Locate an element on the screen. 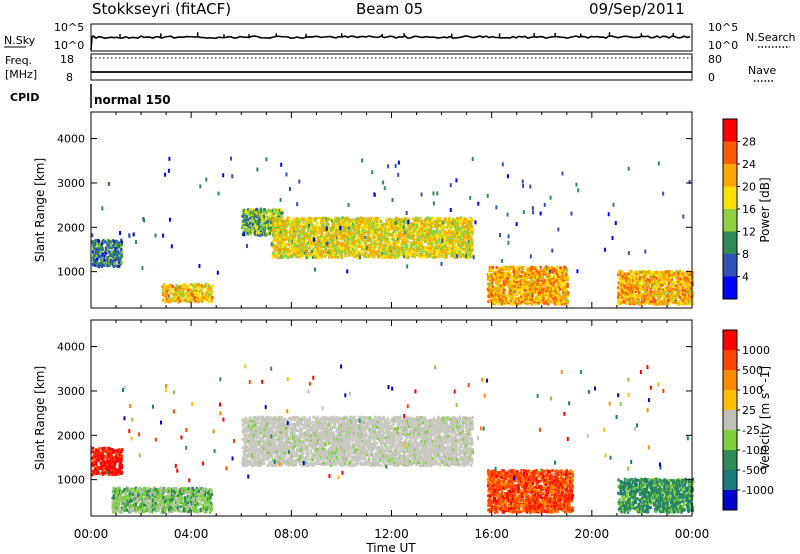  noise-right-tick-low: 10^0 is located at coordinates (723, 45).